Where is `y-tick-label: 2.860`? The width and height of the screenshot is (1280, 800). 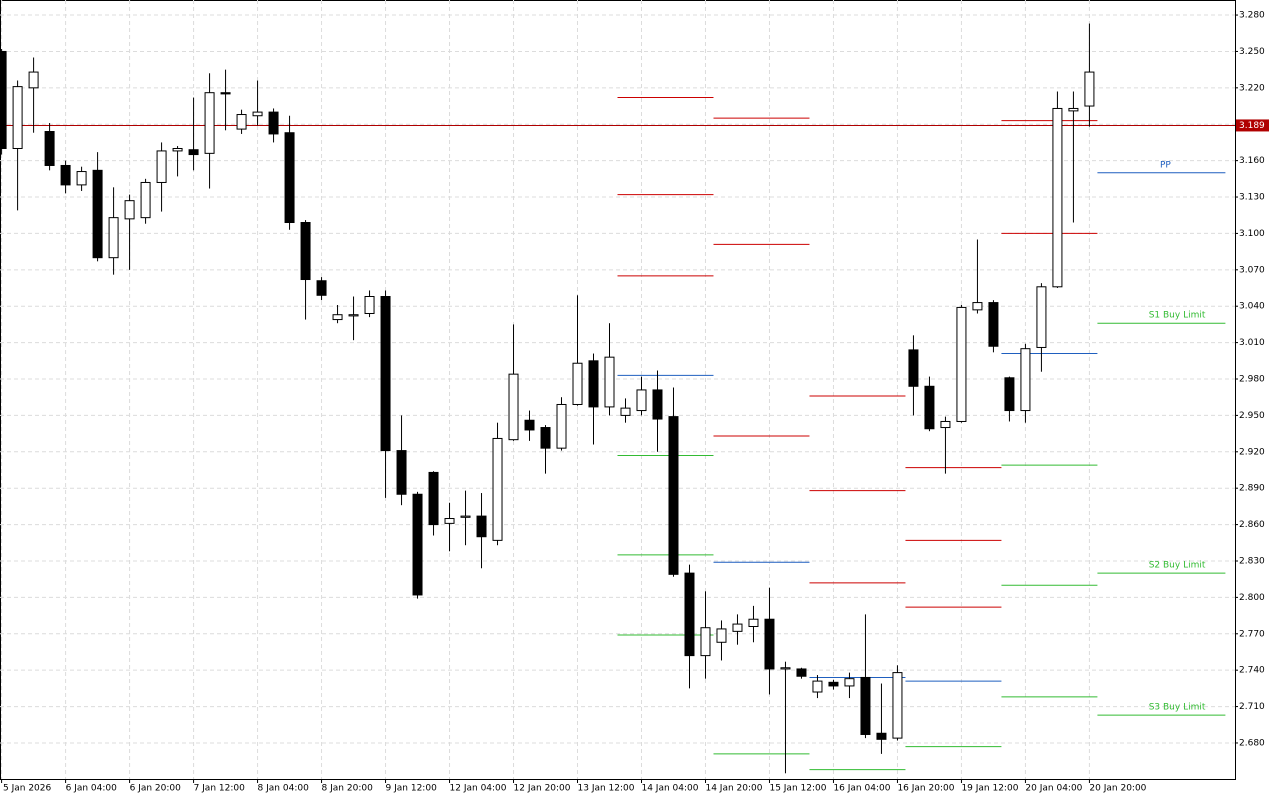 y-tick-label: 2.860 is located at coordinates (1252, 525).